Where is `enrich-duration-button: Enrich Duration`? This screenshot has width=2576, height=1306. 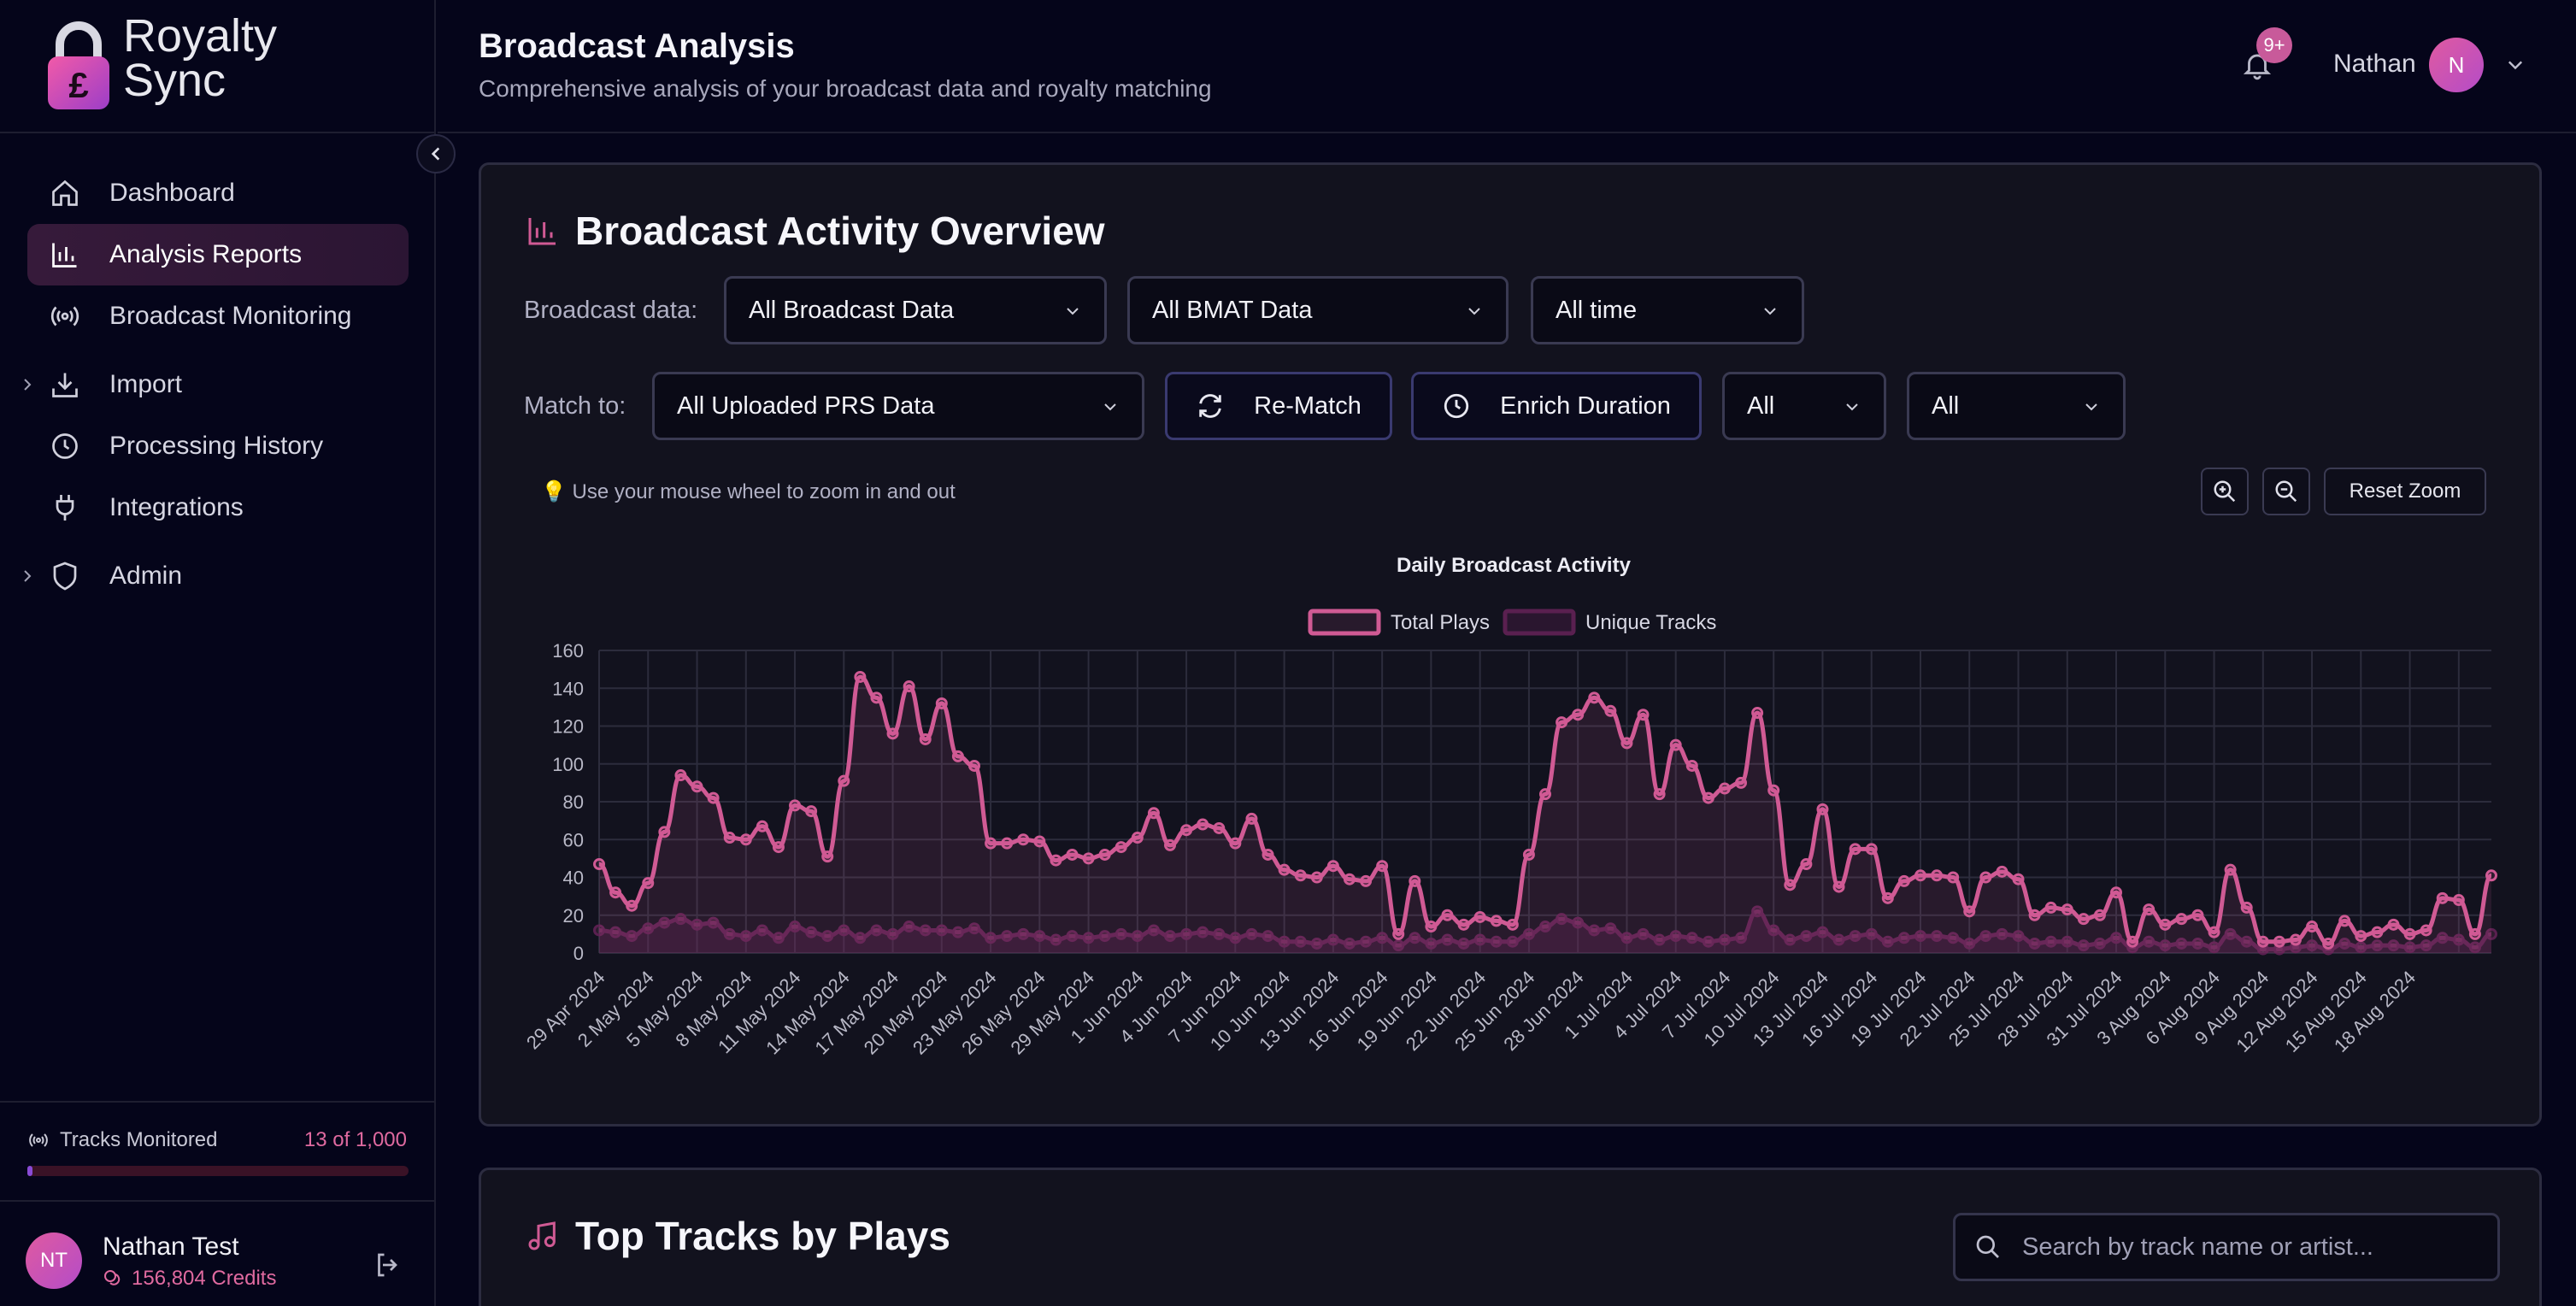 enrich-duration-button: Enrich Duration is located at coordinates (1556, 406).